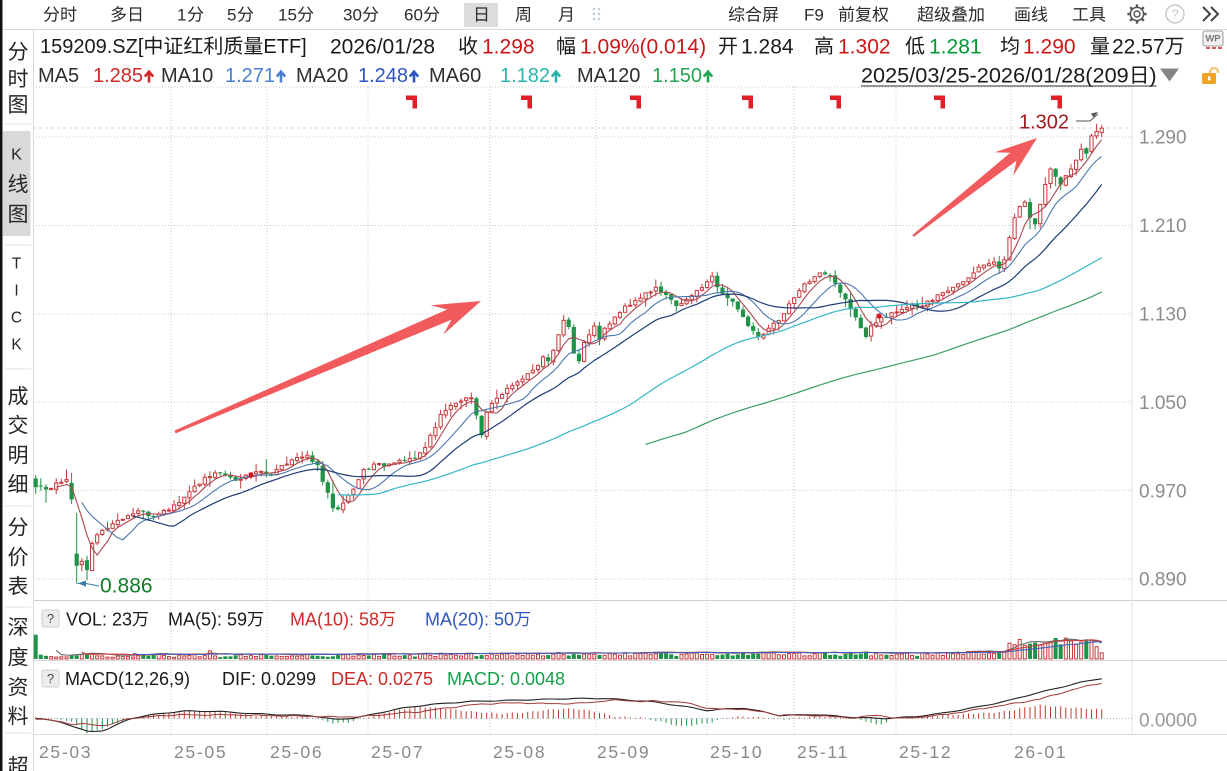  Describe the element at coordinates (1168, 721) in the screenshot. I see `svg-text: 0.0000` at that location.